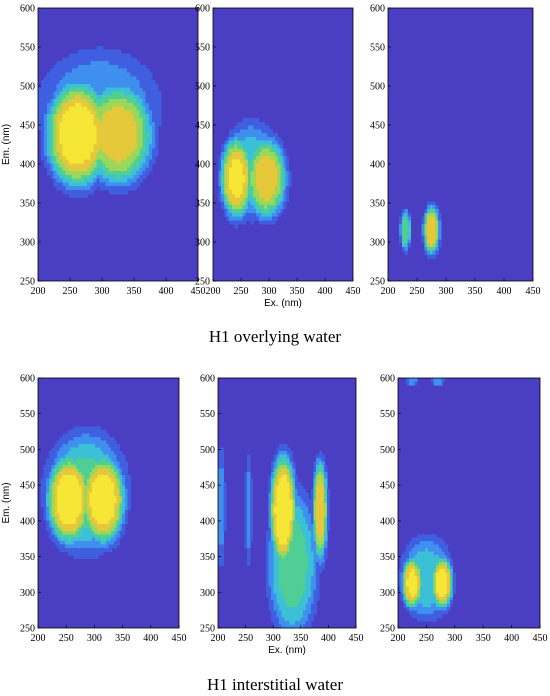 The width and height of the screenshot is (550, 696). What do you see at coordinates (275, 684) in the screenshot?
I see `caption-interstitial: H1 interstitial water` at bounding box center [275, 684].